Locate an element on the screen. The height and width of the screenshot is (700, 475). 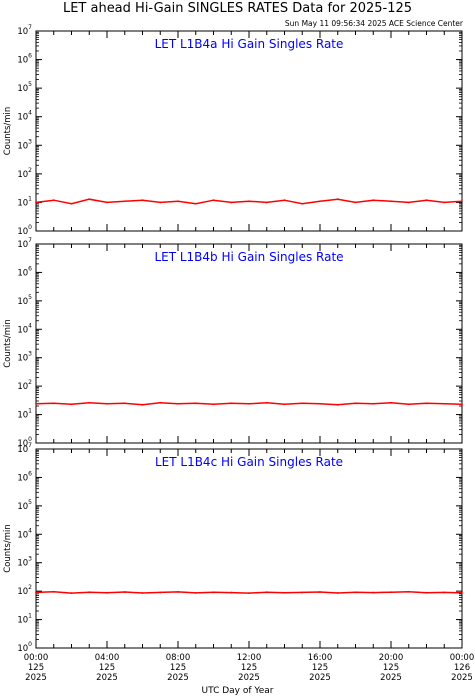
x-tick-label-time: 12:00 is located at coordinates (249, 658).